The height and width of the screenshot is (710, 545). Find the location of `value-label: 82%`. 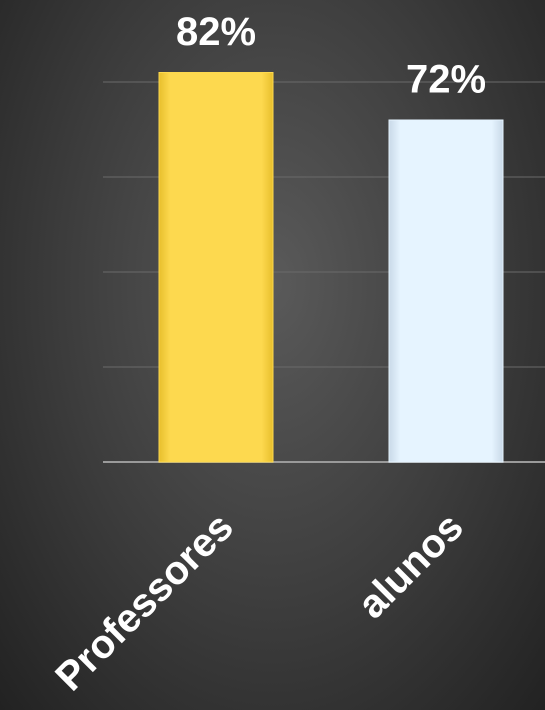

value-label: 82% is located at coordinates (216, 32).